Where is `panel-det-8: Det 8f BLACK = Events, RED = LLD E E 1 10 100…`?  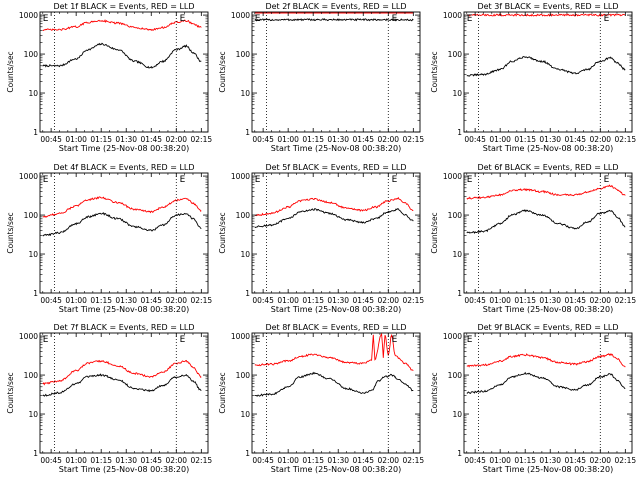 panel-det-8: Det 8f BLACK = Events, RED = LLD E E 1 10 100… is located at coordinates (321, 398).